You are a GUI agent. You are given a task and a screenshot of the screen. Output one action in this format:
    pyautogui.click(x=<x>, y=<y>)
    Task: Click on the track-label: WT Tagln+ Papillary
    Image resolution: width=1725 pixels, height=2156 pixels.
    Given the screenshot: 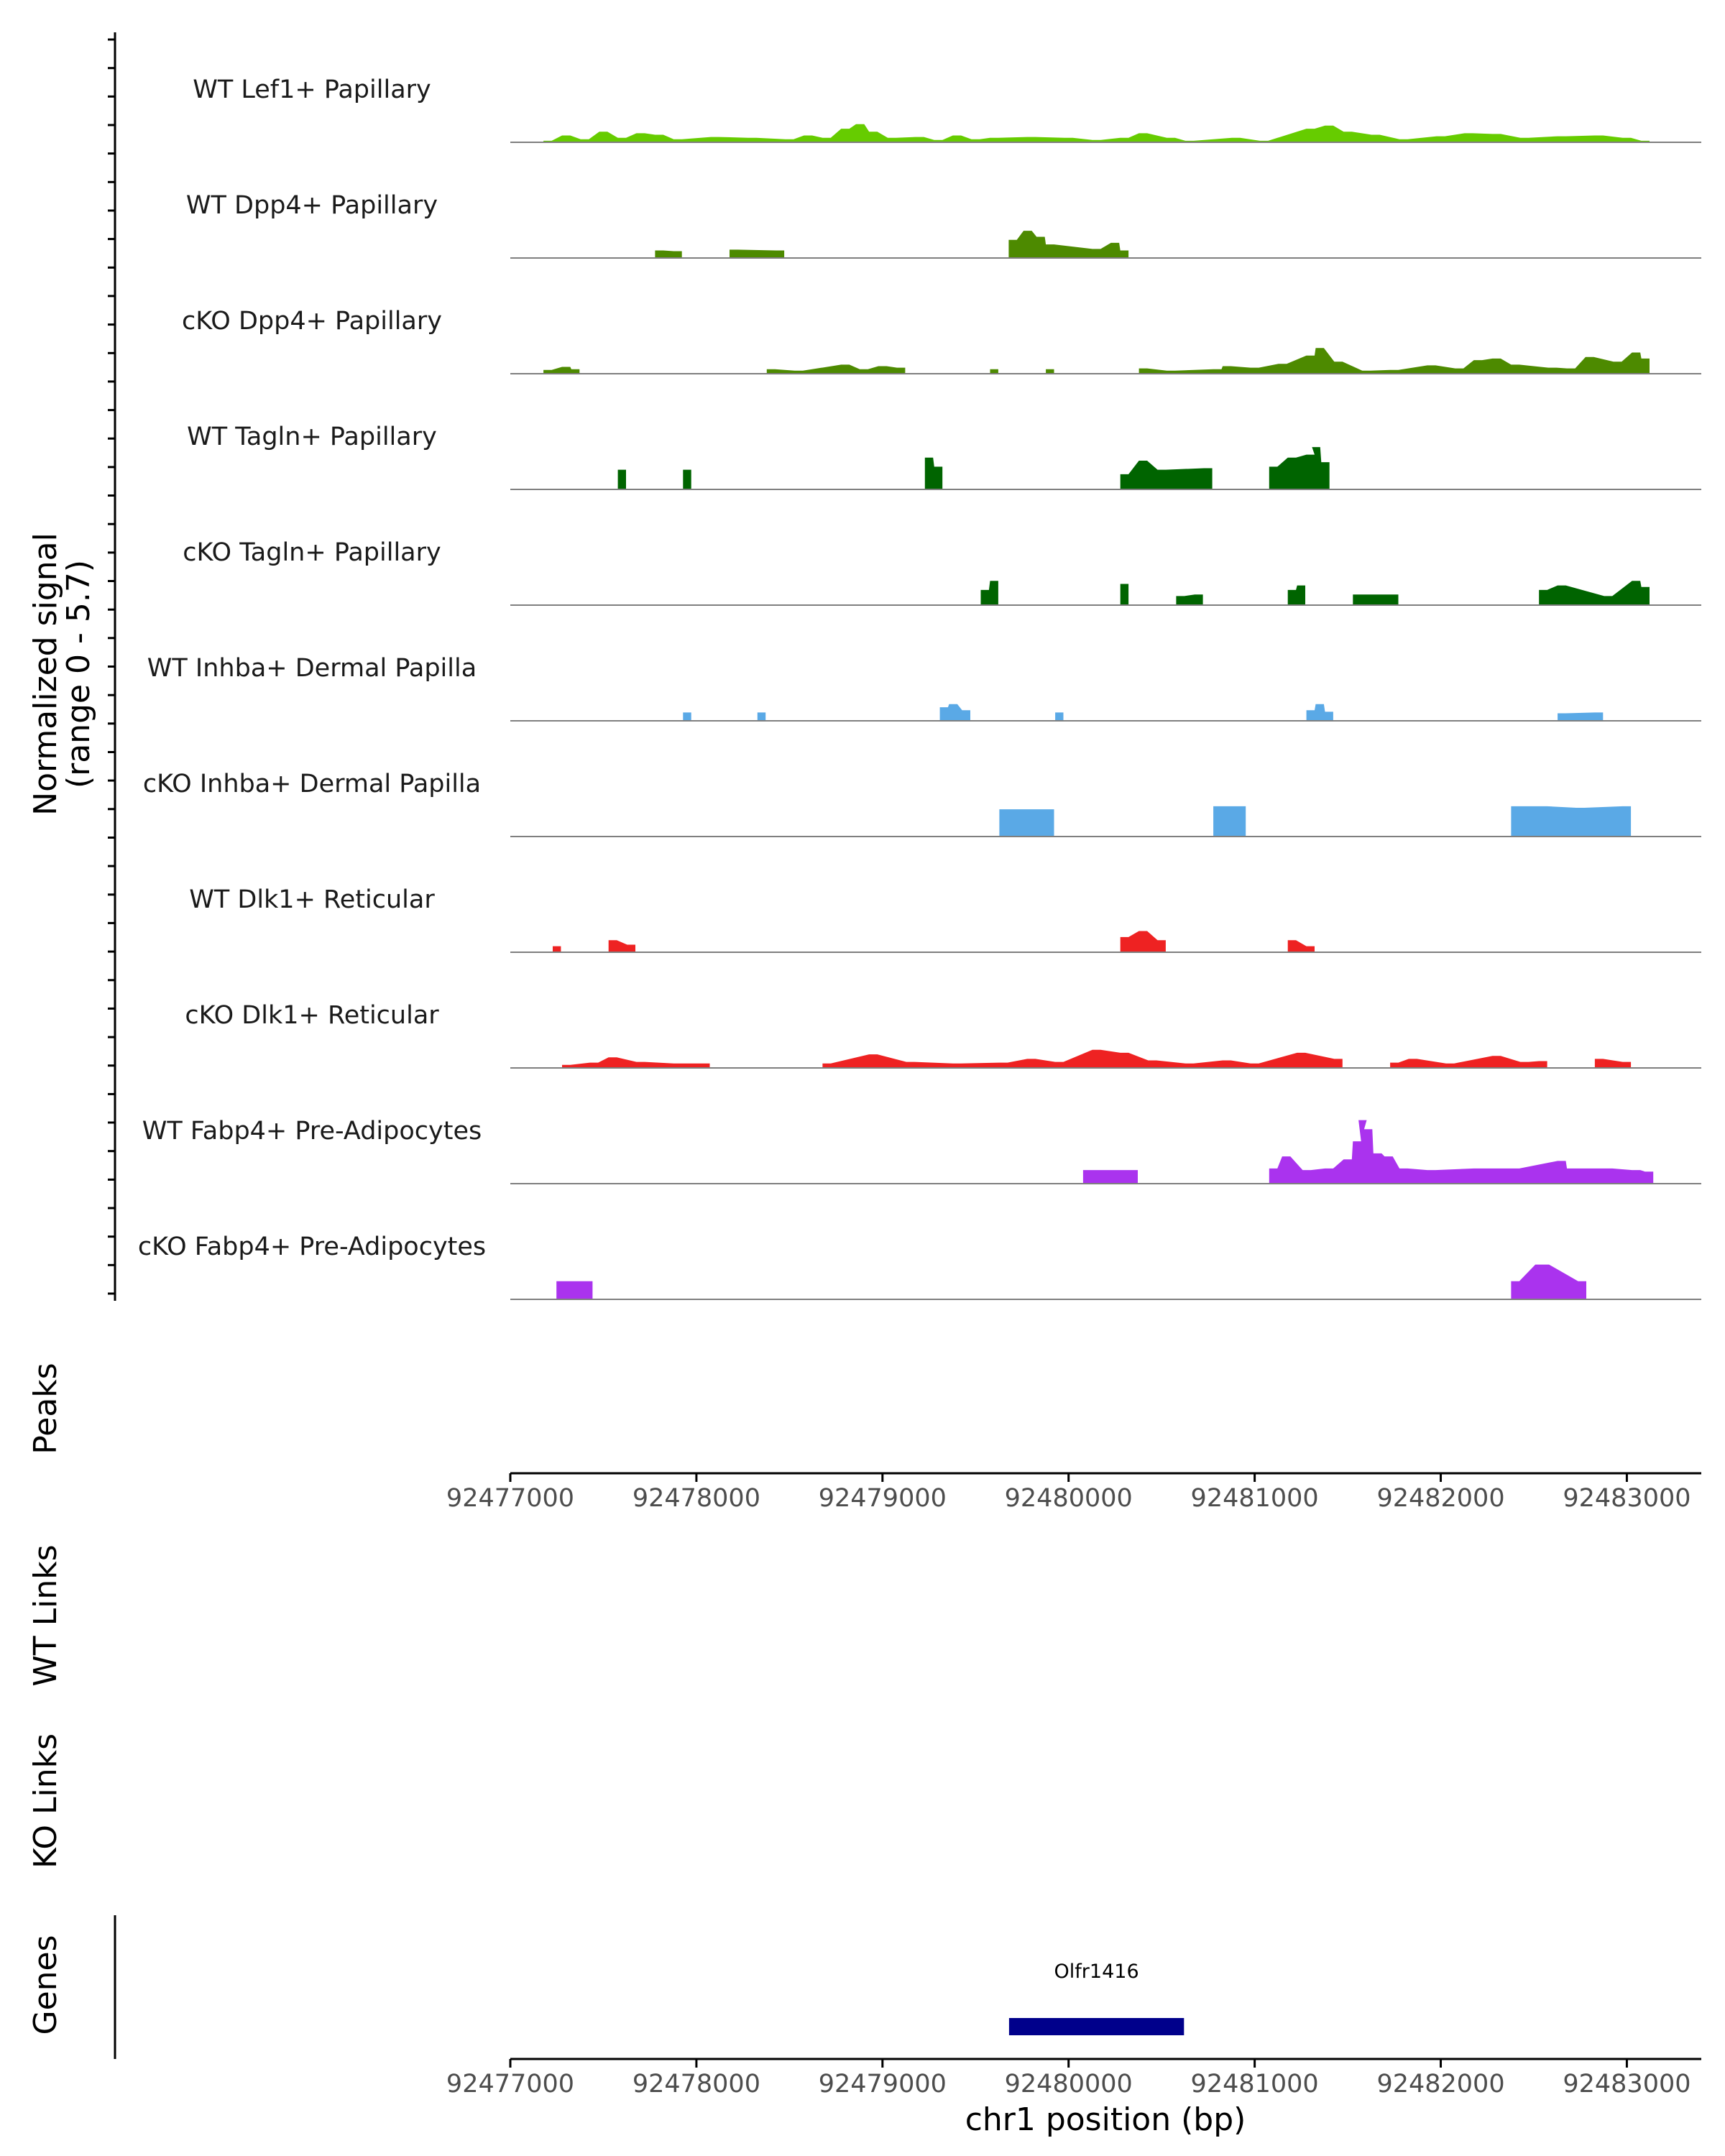 What is the action you would take?
    pyautogui.click(x=312, y=437)
    